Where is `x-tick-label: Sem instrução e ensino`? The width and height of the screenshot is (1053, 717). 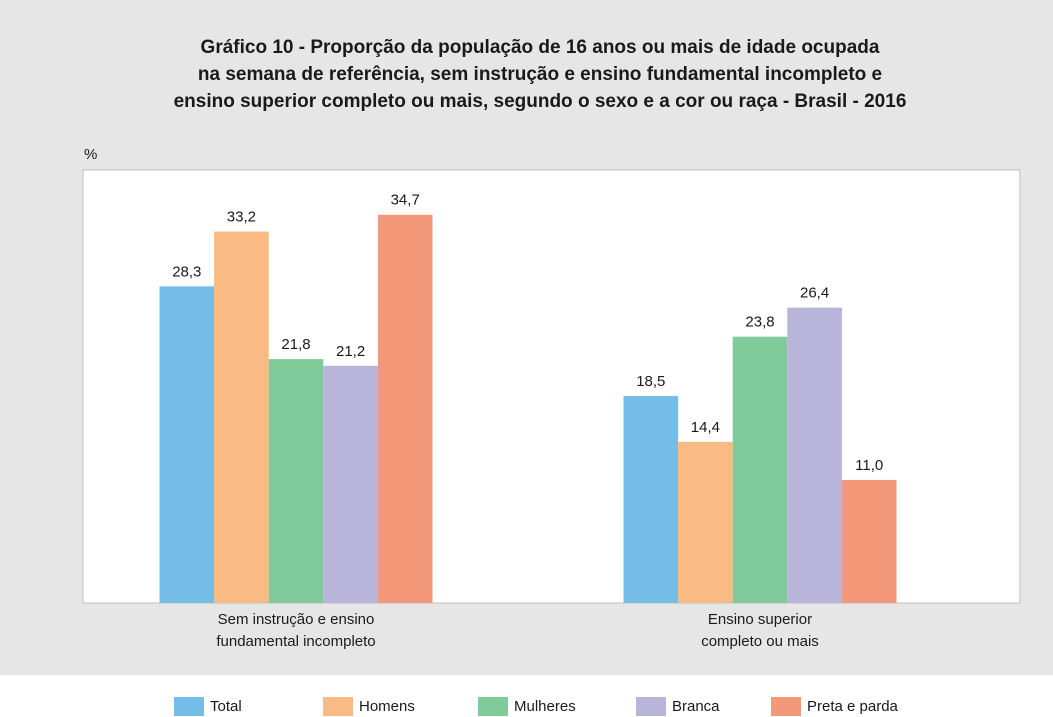
x-tick-label: Sem instrução e ensino is located at coordinates (296, 619).